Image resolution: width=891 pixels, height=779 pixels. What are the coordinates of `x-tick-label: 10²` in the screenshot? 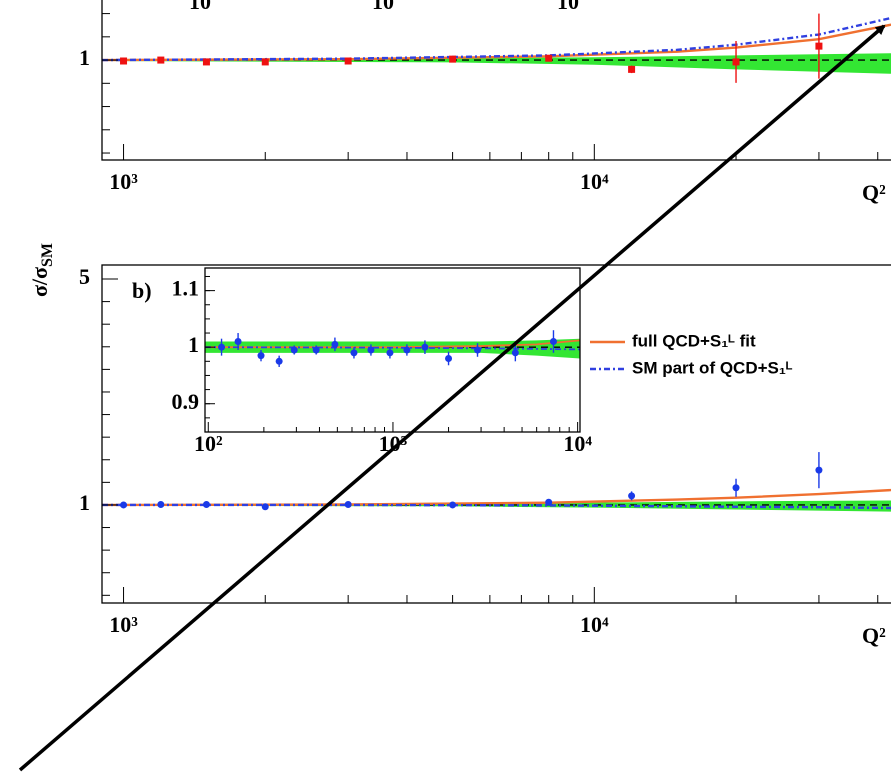 It's located at (208, 443).